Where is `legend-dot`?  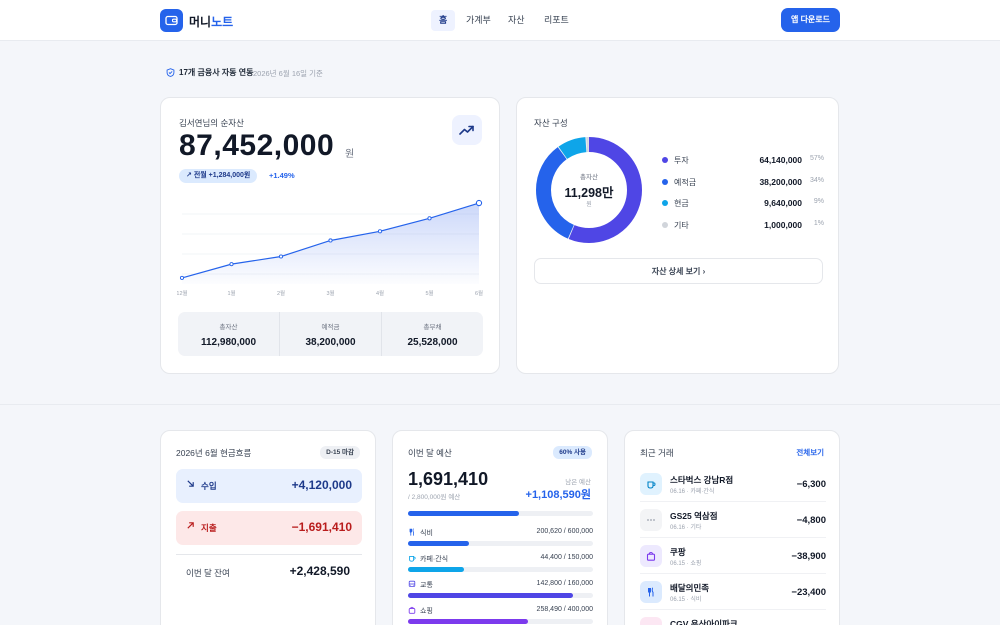 legend-dot is located at coordinates (665, 203).